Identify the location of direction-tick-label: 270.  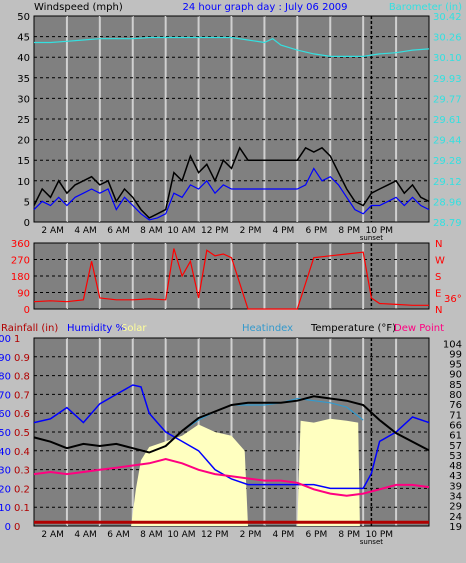
(20, 261).